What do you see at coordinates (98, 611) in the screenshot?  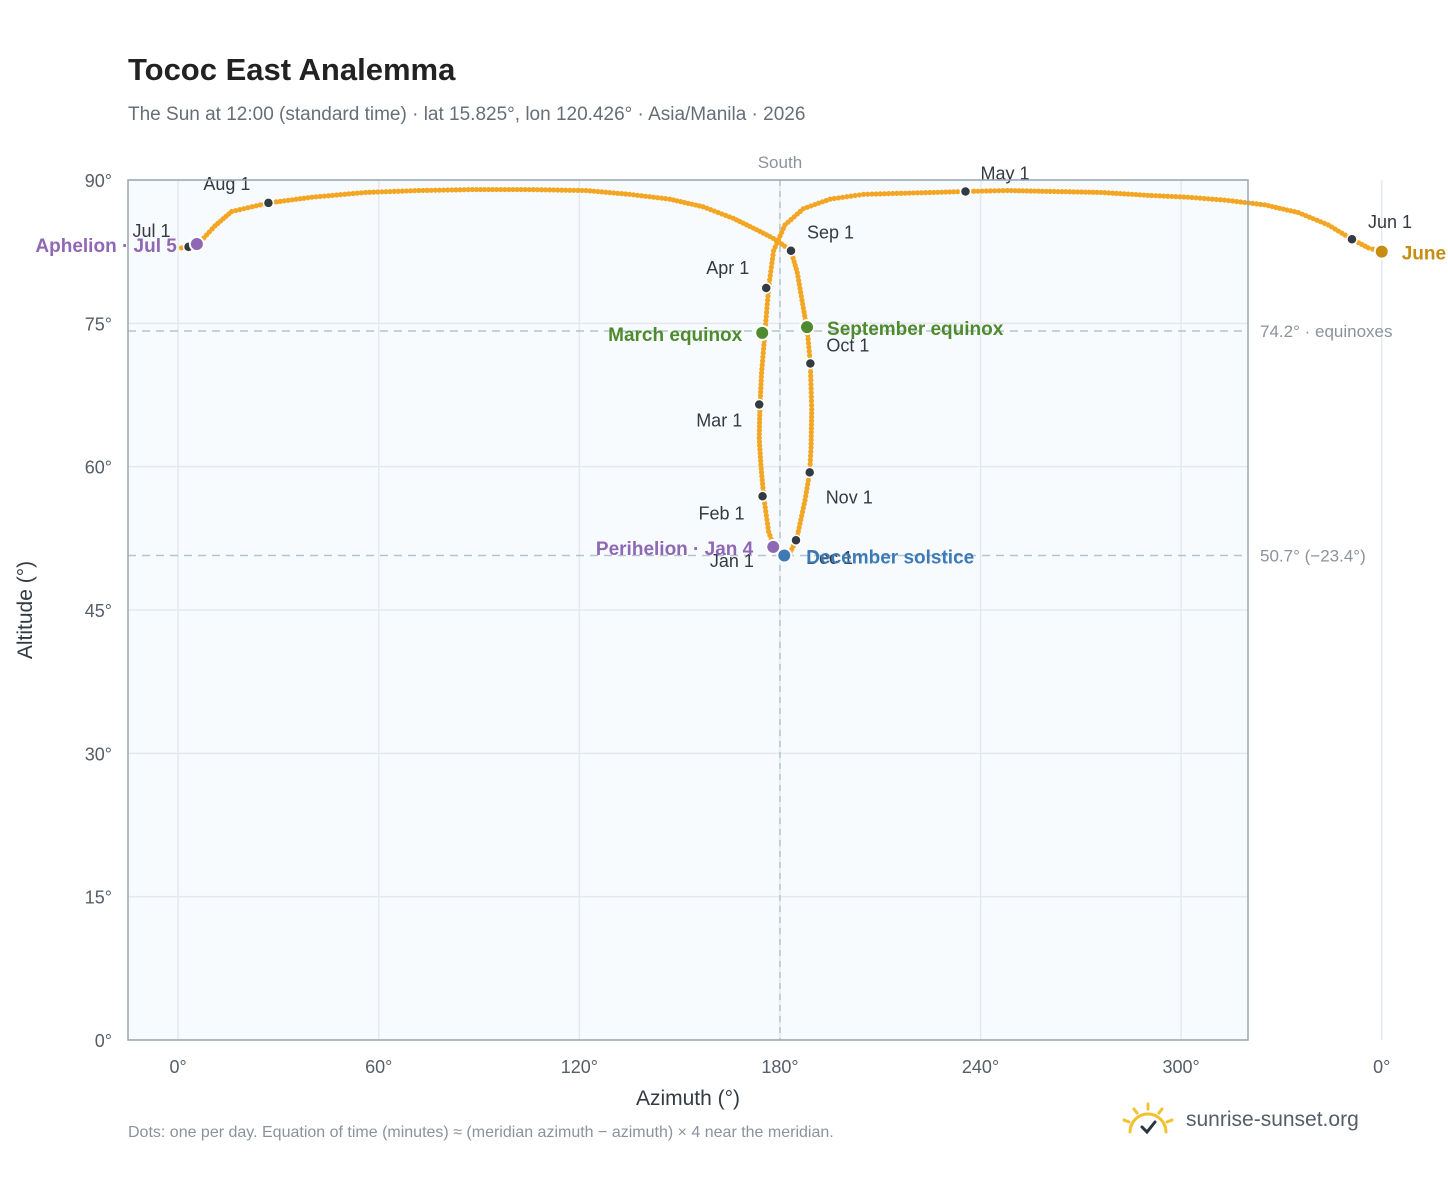 I see `y-tick-label: 45°` at bounding box center [98, 611].